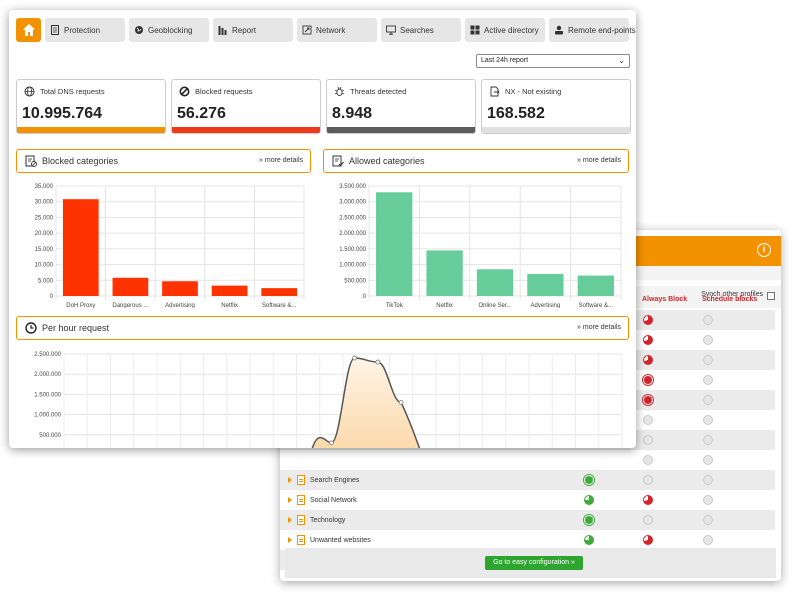 This screenshot has width=800, height=600. Describe the element at coordinates (246, 106) in the screenshot. I see `card-blocked-requests: Blocked requests 56.276` at that location.